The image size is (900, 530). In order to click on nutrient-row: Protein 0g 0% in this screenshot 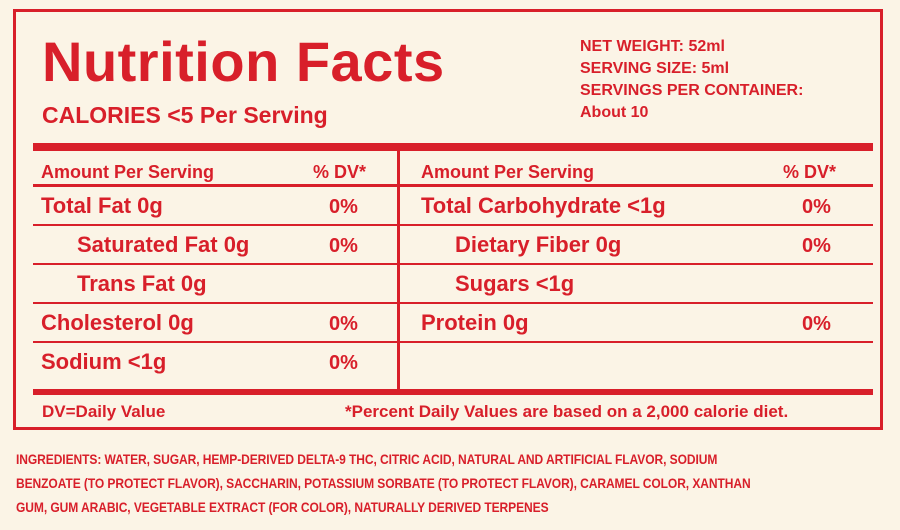, I will do `click(636, 323)`.